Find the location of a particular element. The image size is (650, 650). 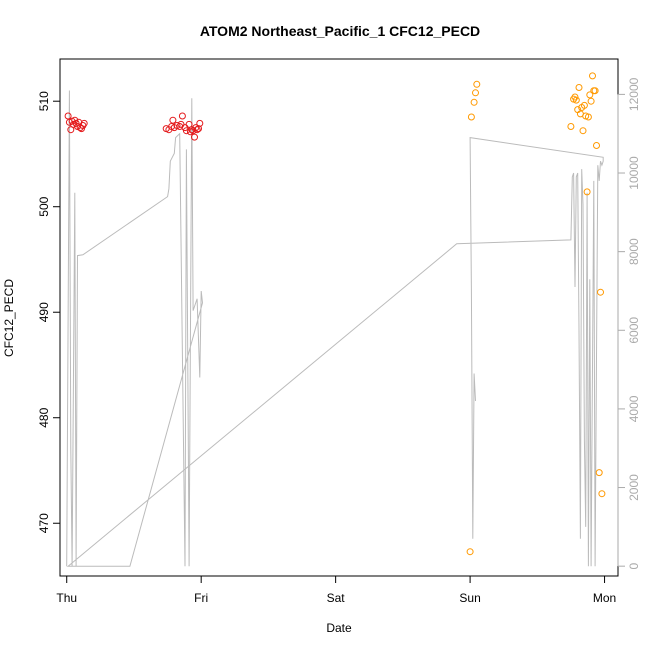

y-tick-label: 490 is located at coordinates (44, 312).